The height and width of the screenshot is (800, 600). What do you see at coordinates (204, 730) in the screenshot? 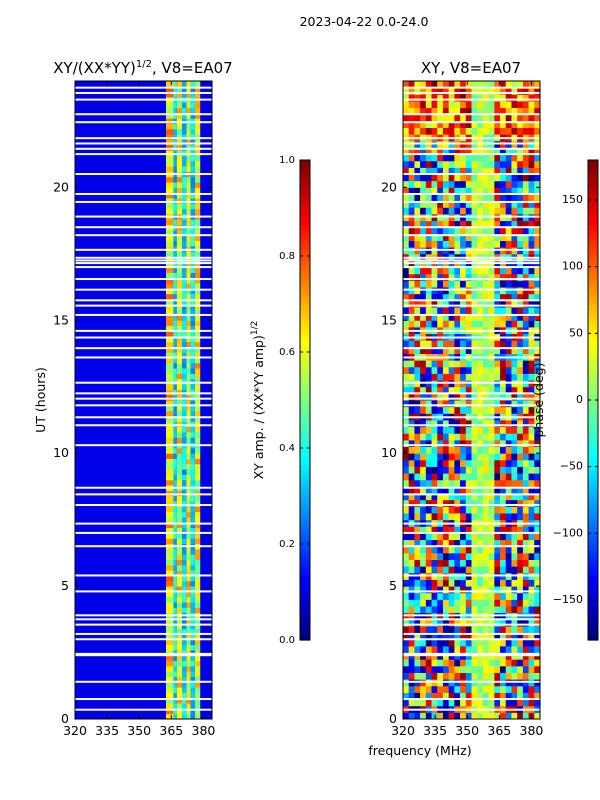
I see `x-tick-label: 380` at bounding box center [204, 730].